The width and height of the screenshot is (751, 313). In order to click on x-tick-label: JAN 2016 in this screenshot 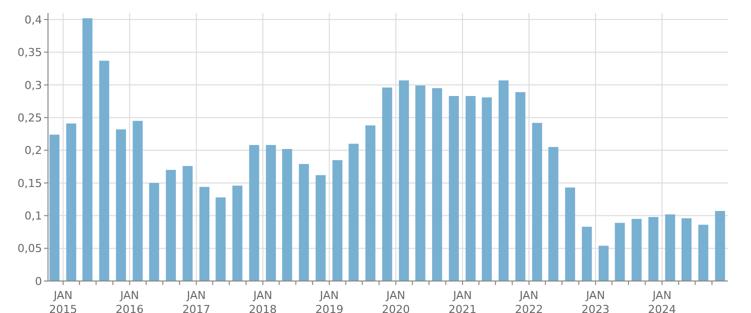, I will do `click(130, 301)`.